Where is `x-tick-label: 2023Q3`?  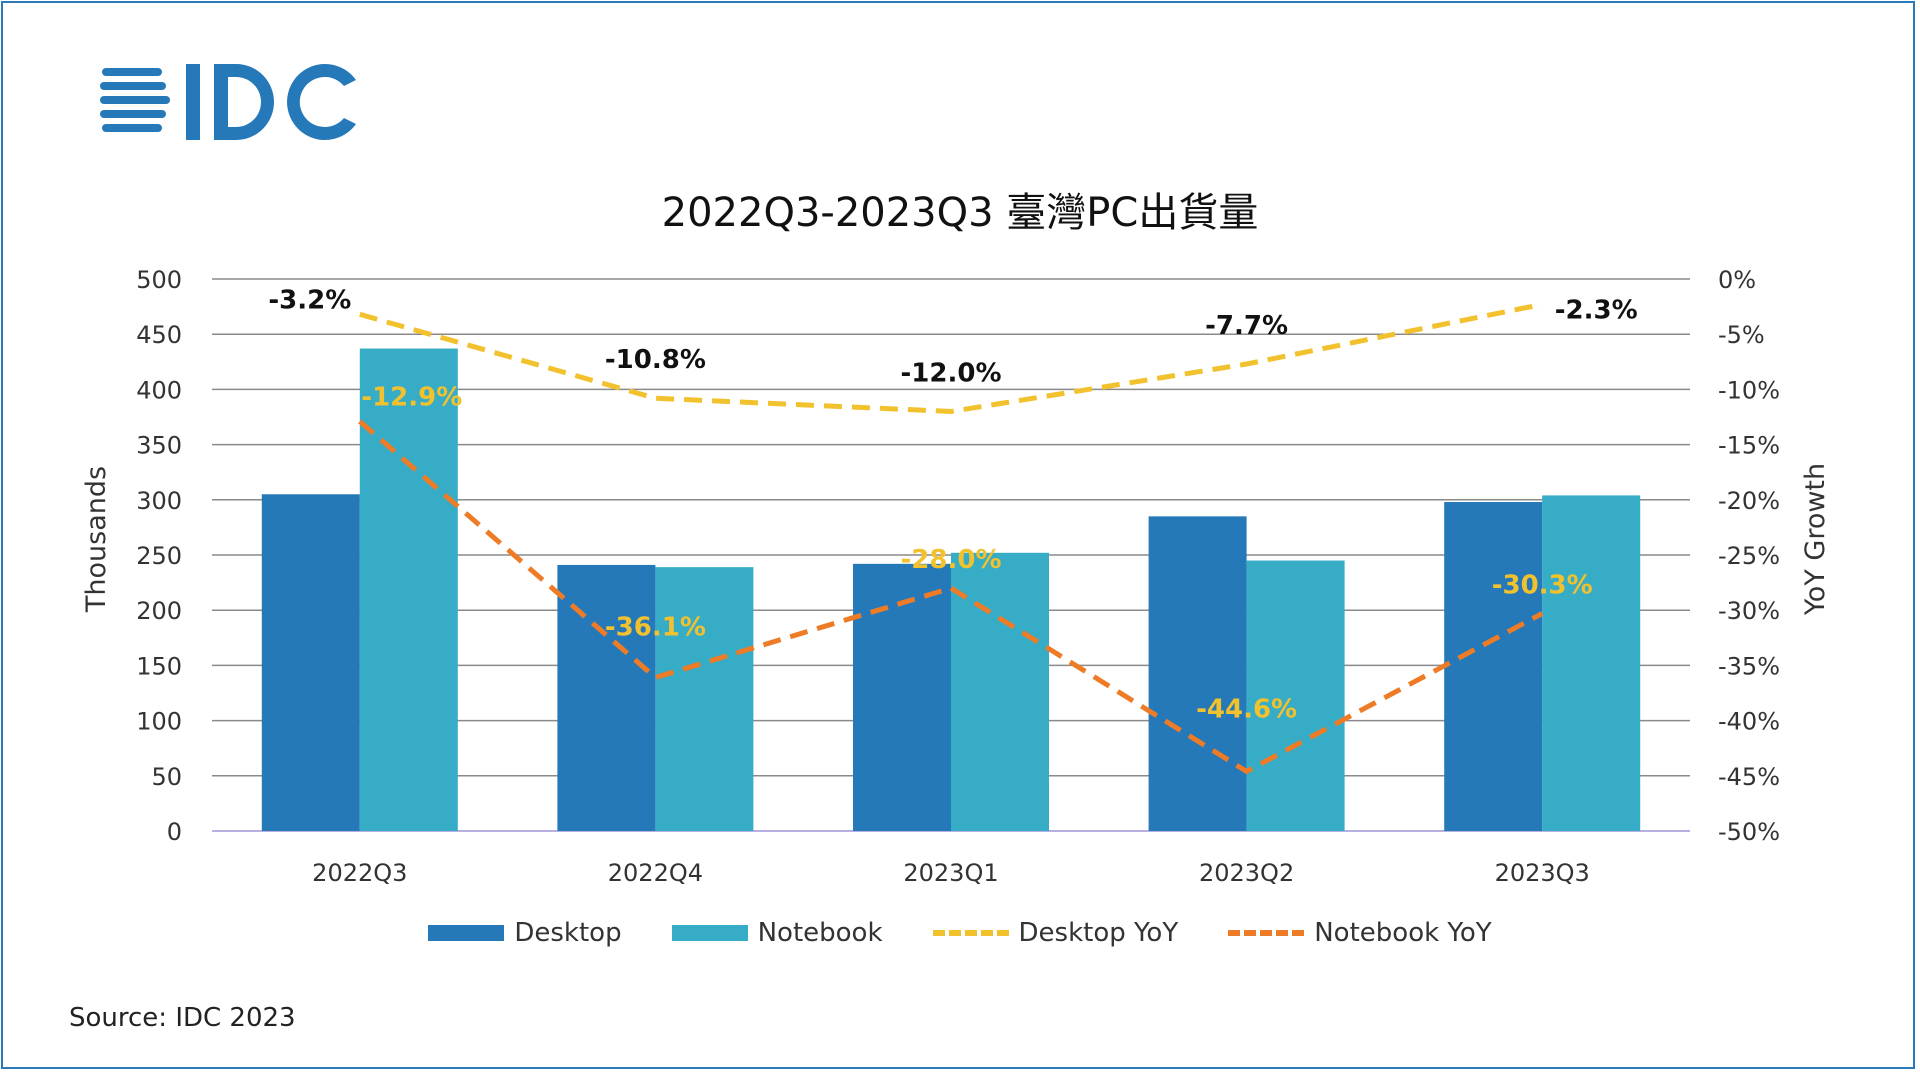 x-tick-label: 2023Q3 is located at coordinates (1542, 873).